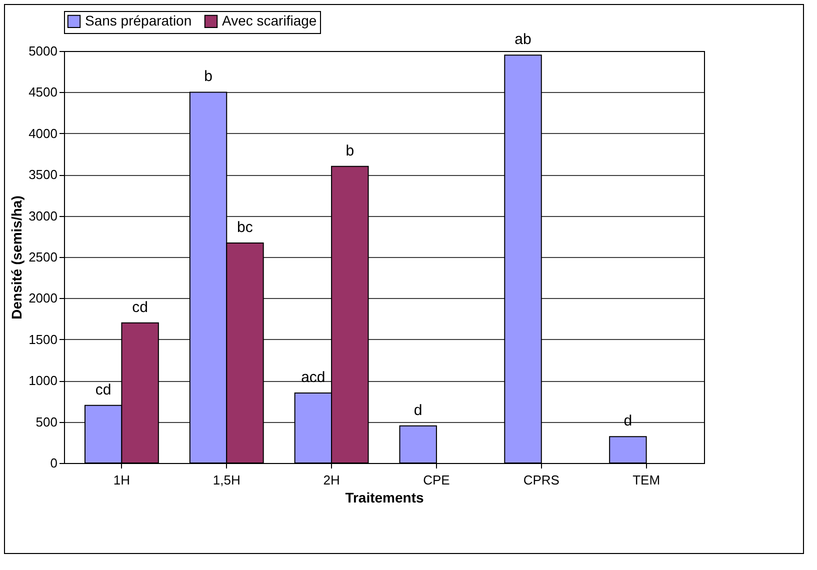 Image resolution: width=817 pixels, height=570 pixels. I want to click on x-tick-label: 1,5H, so click(226, 480).